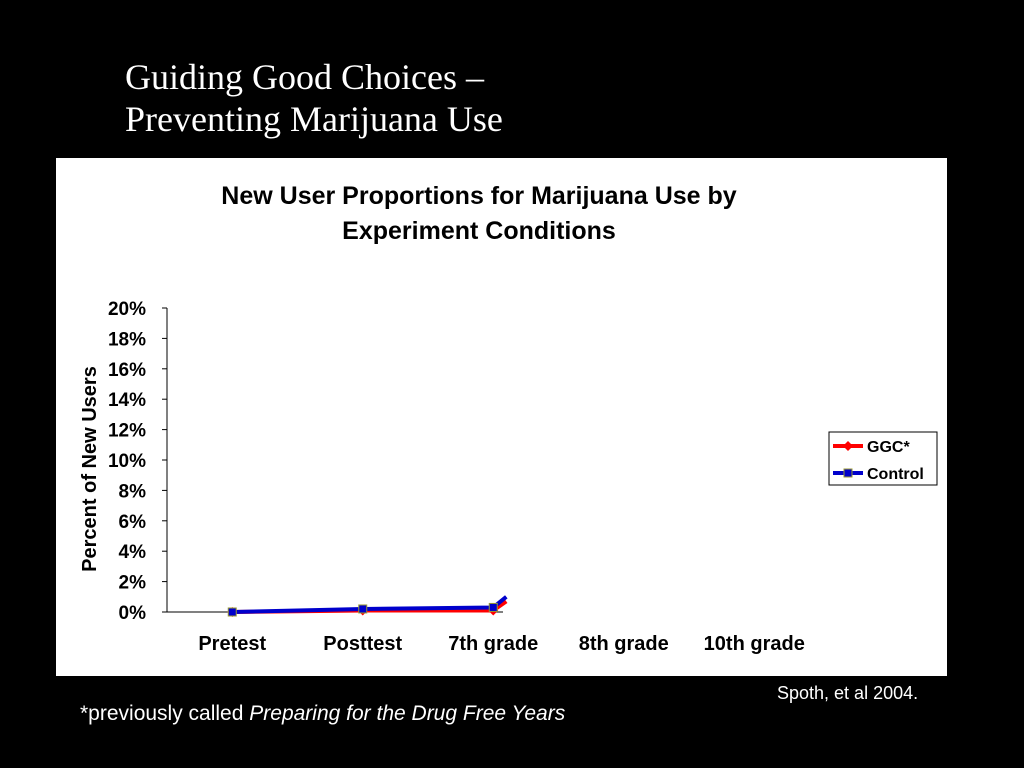  I want to click on y-tick-label: 0%, so click(133, 613).